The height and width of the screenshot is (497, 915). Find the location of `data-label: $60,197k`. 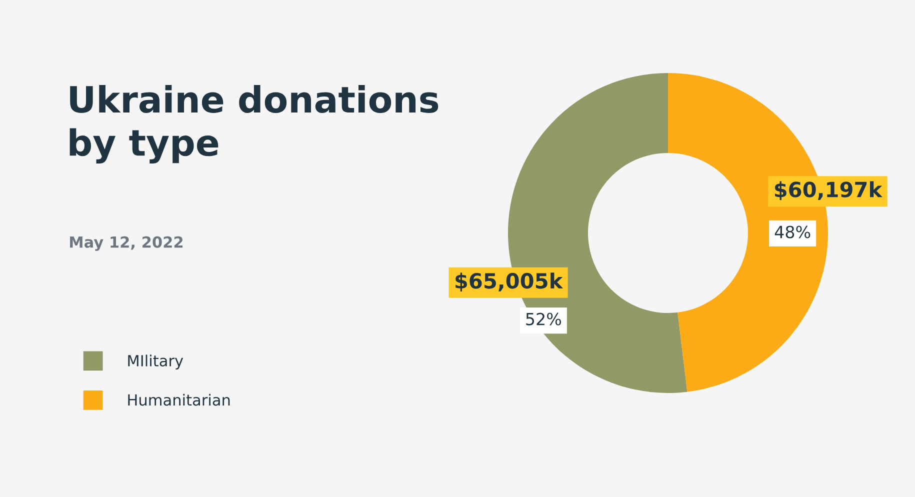

data-label: $60,197k is located at coordinates (828, 190).